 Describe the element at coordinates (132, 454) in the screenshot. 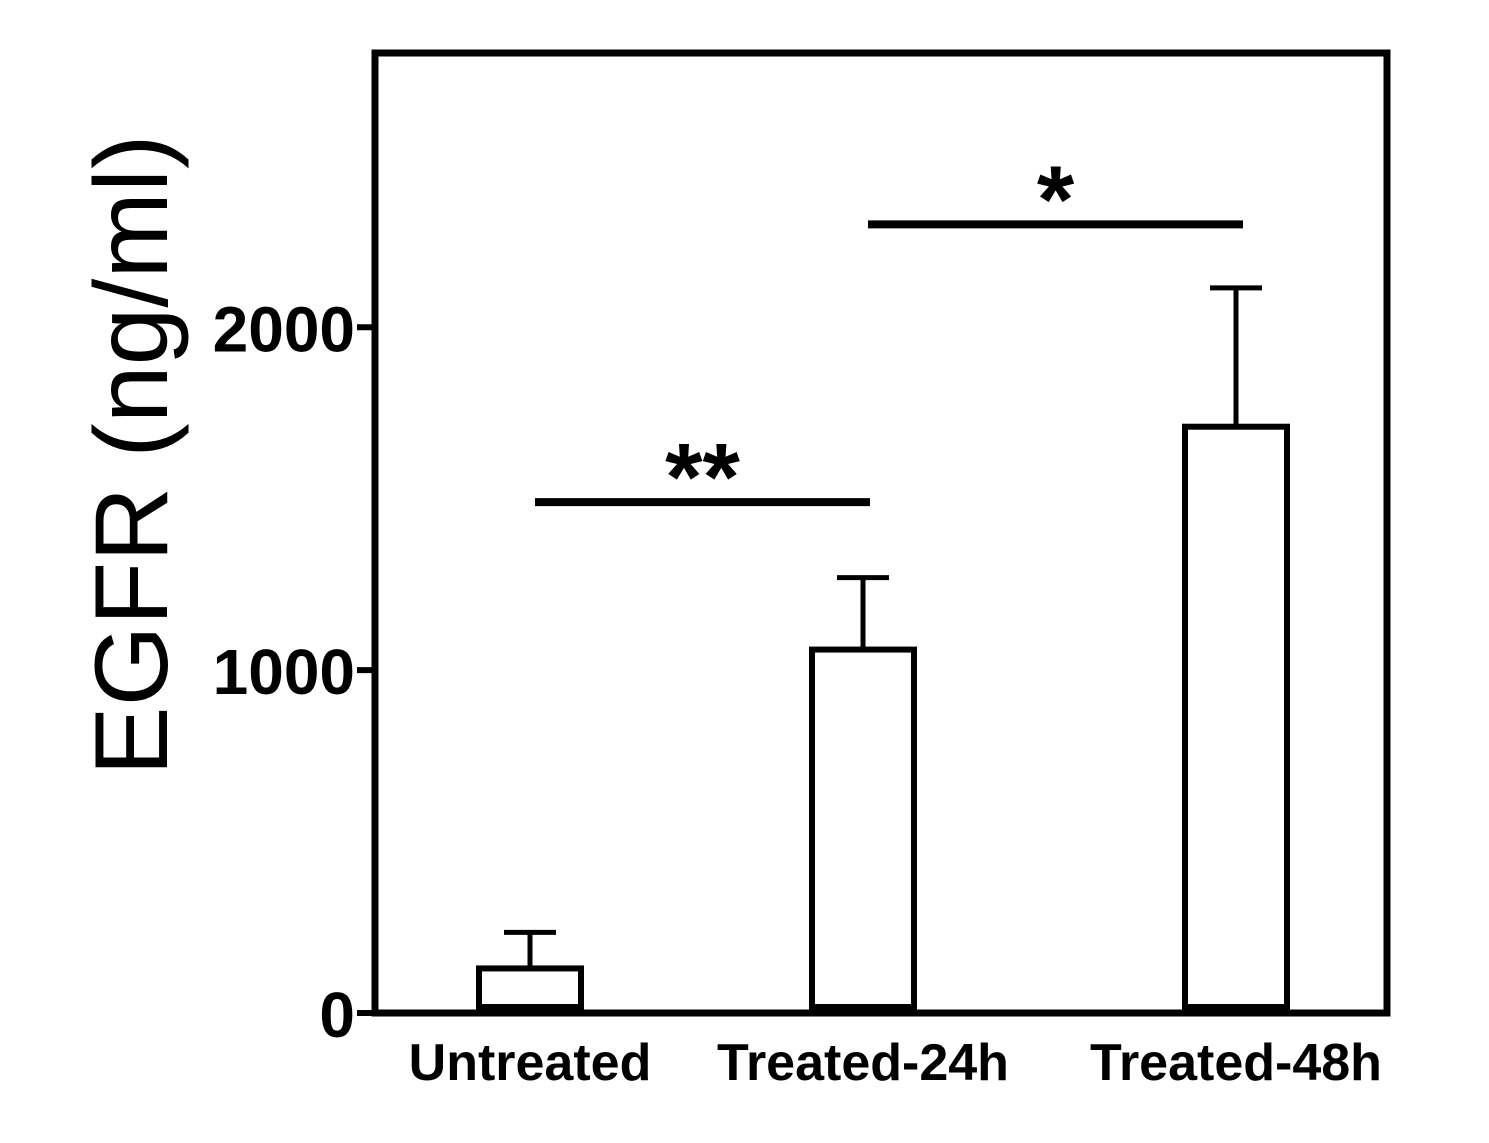

I see `y-axis-label: EGFR (ng/ml)` at that location.